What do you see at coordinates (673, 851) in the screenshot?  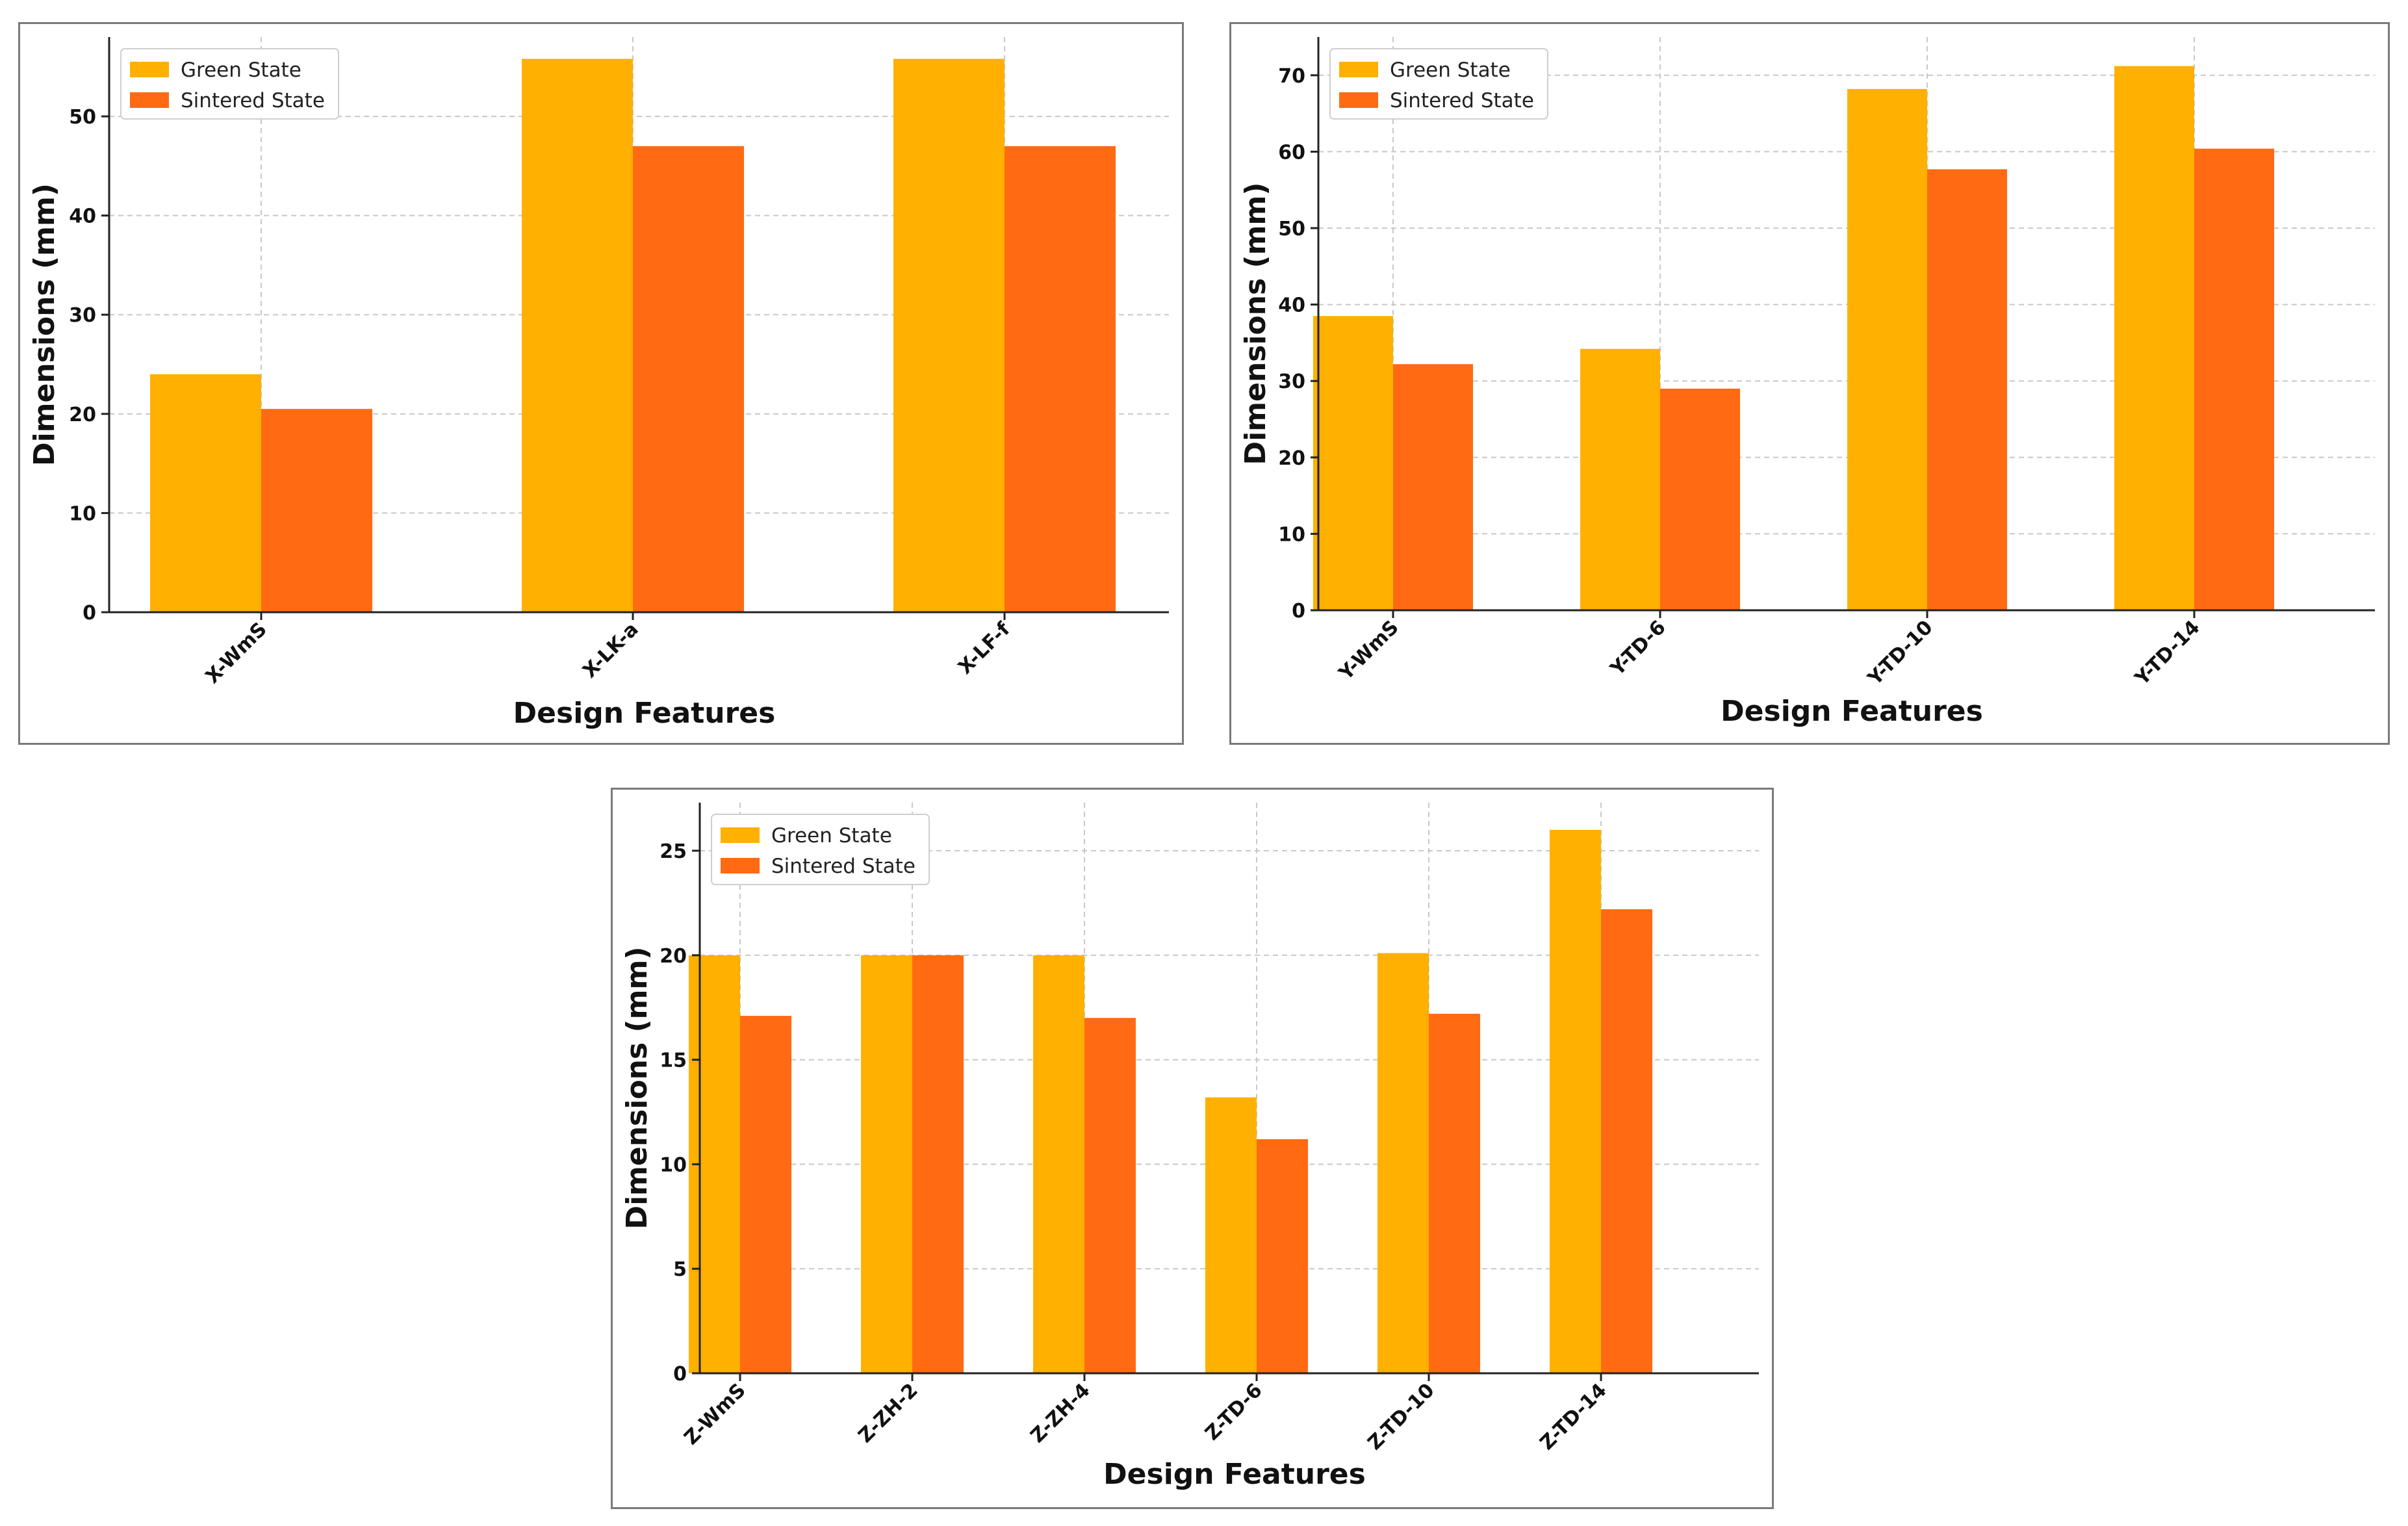 I see `y-tick-label: 25` at bounding box center [673, 851].